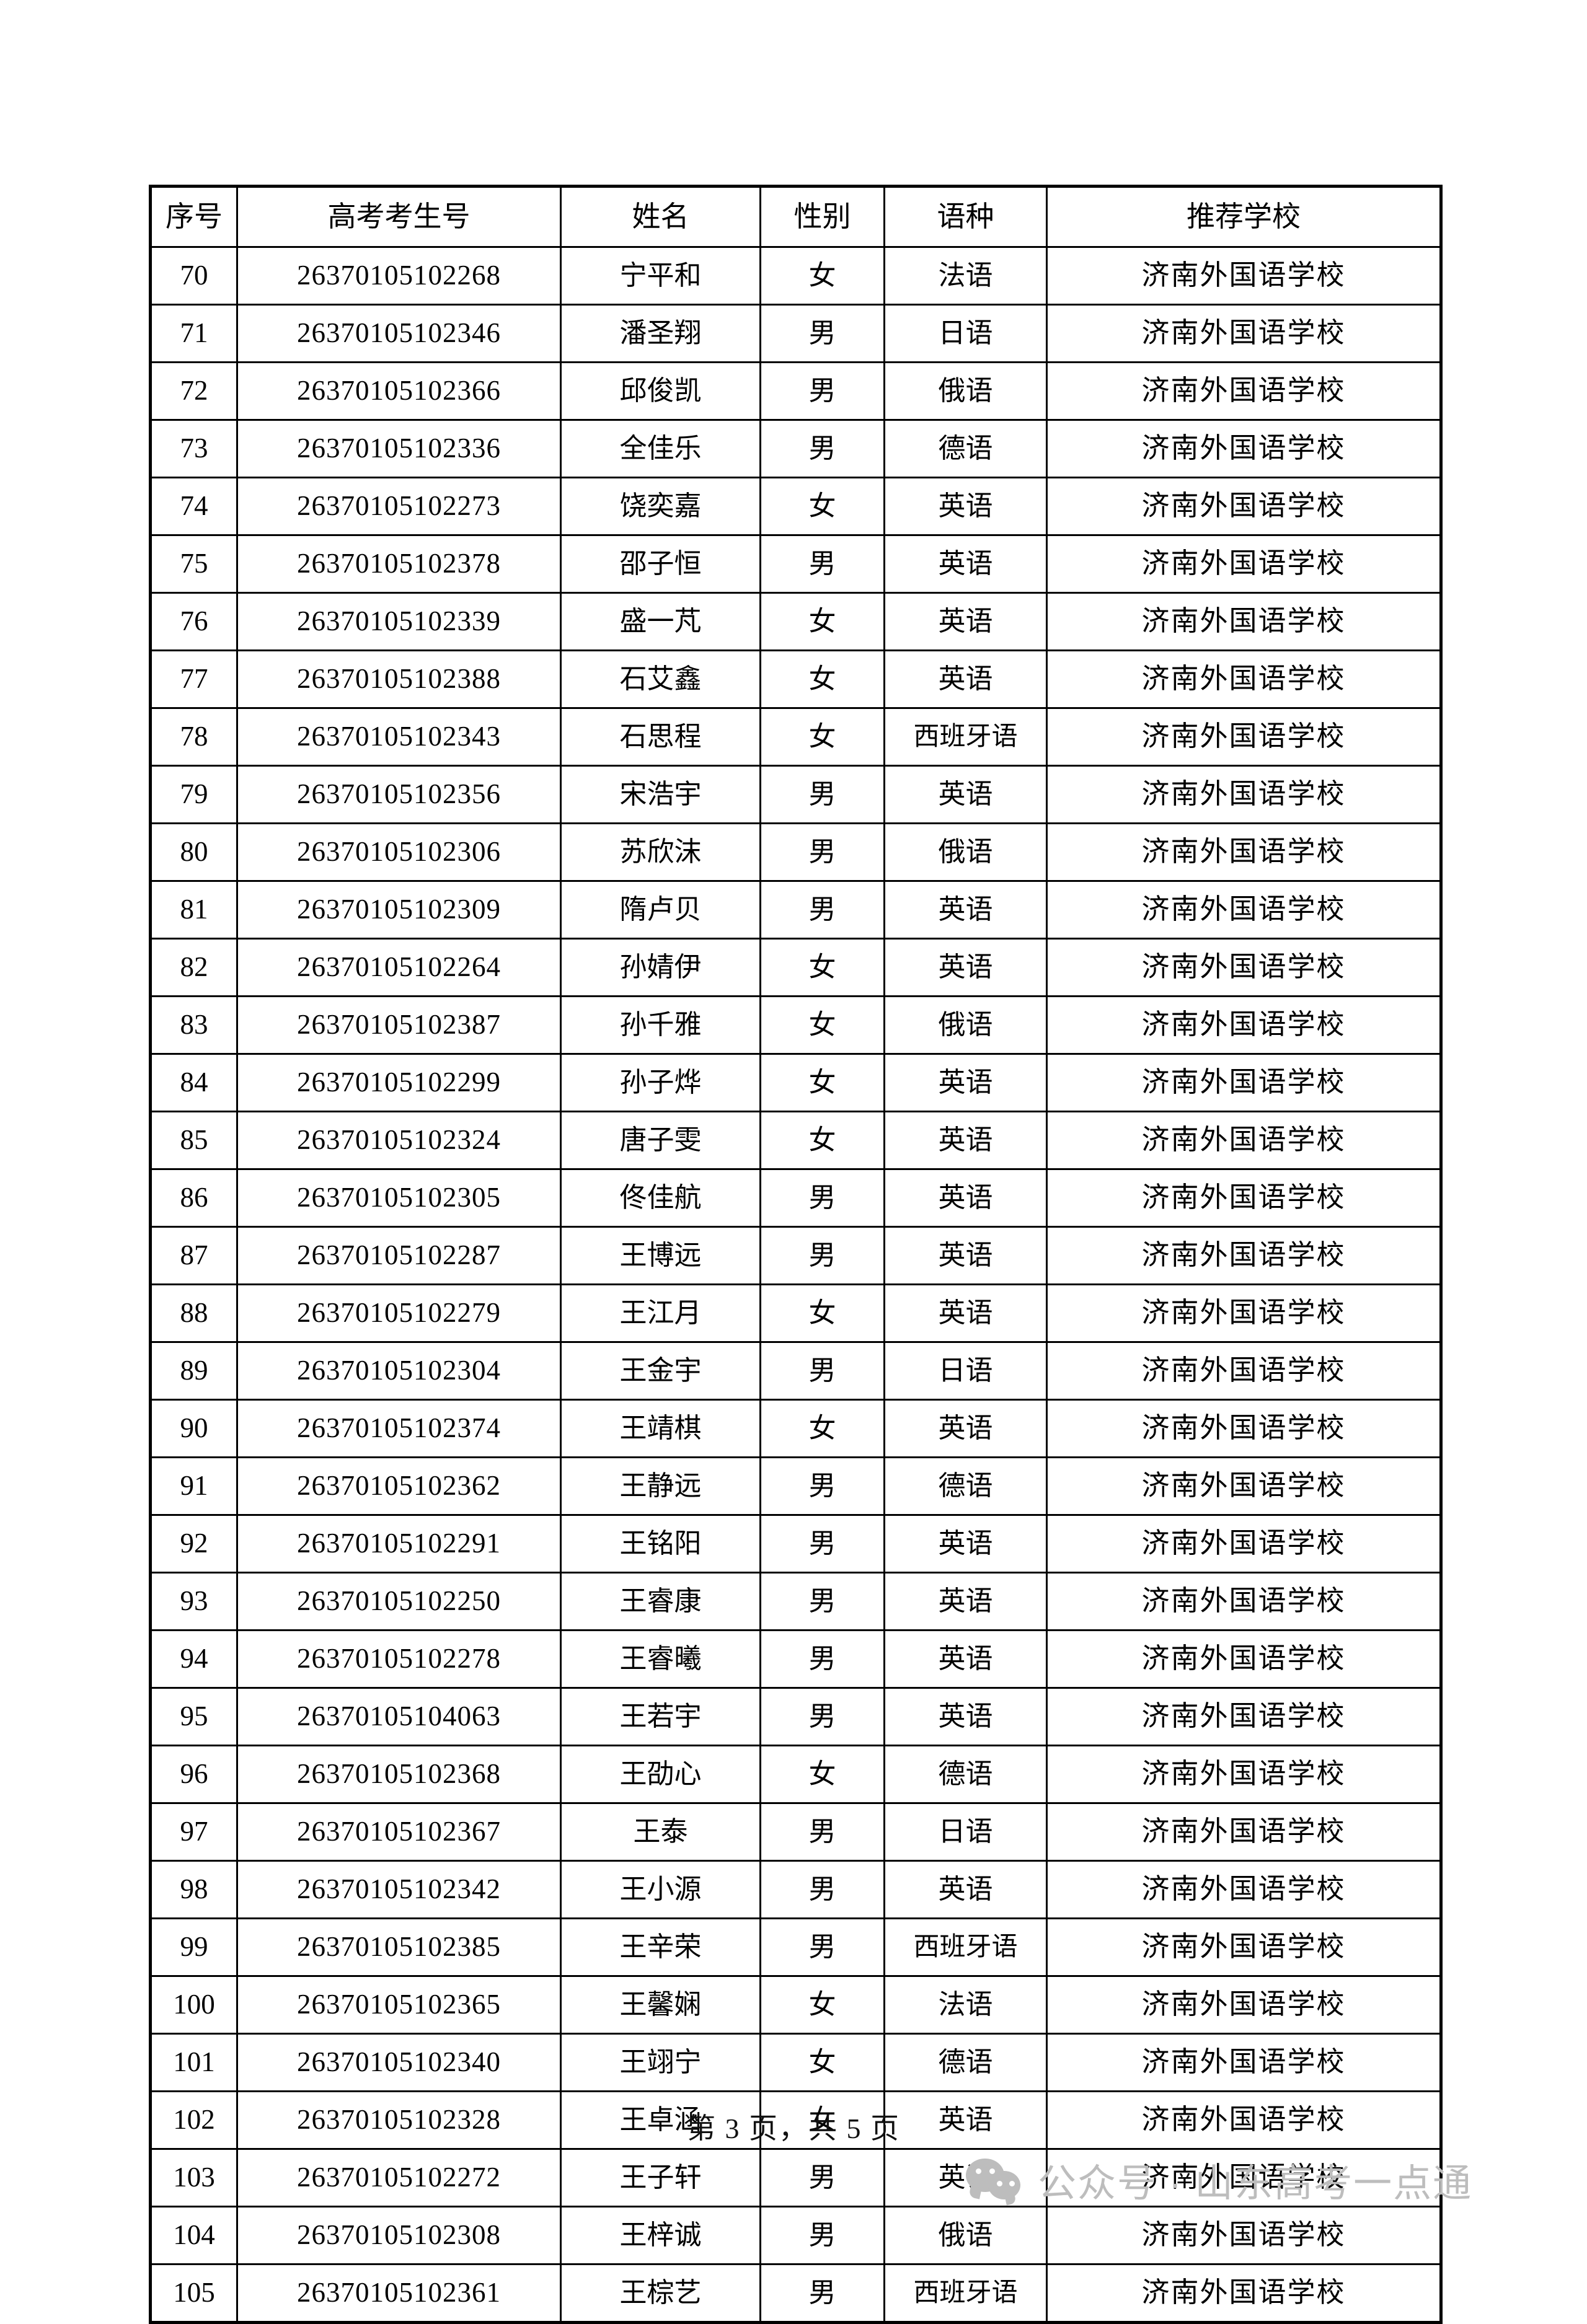 Image resolution: width=1587 pixels, height=2324 pixels. I want to click on cell-name: 王江月, so click(660, 1313).